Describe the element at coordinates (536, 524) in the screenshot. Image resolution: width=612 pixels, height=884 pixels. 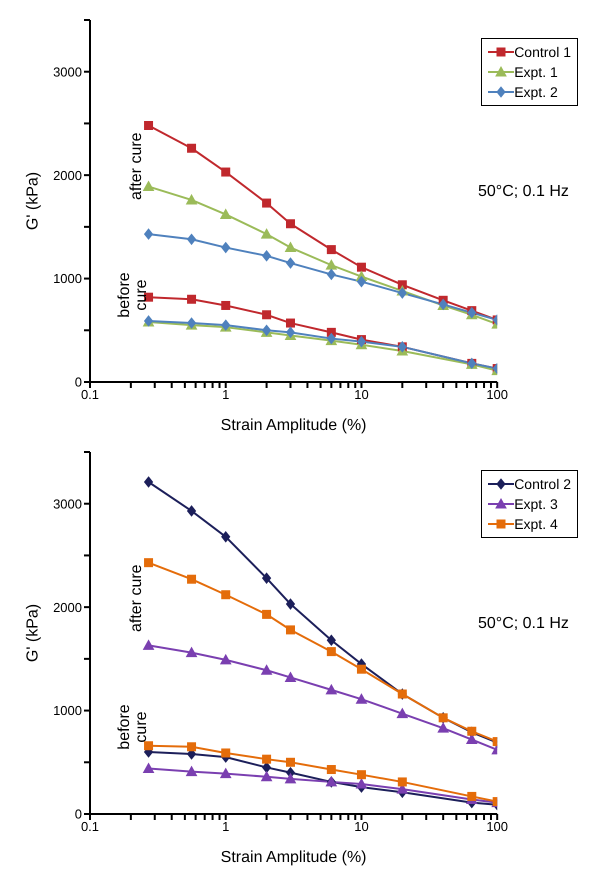
I see `legend-label: Expt. 4` at that location.